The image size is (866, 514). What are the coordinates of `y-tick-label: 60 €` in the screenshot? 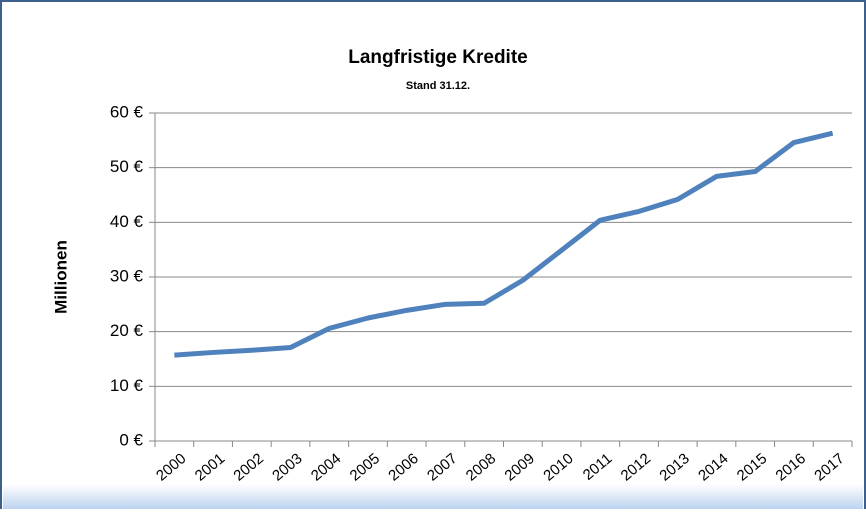 It's located at (127, 111).